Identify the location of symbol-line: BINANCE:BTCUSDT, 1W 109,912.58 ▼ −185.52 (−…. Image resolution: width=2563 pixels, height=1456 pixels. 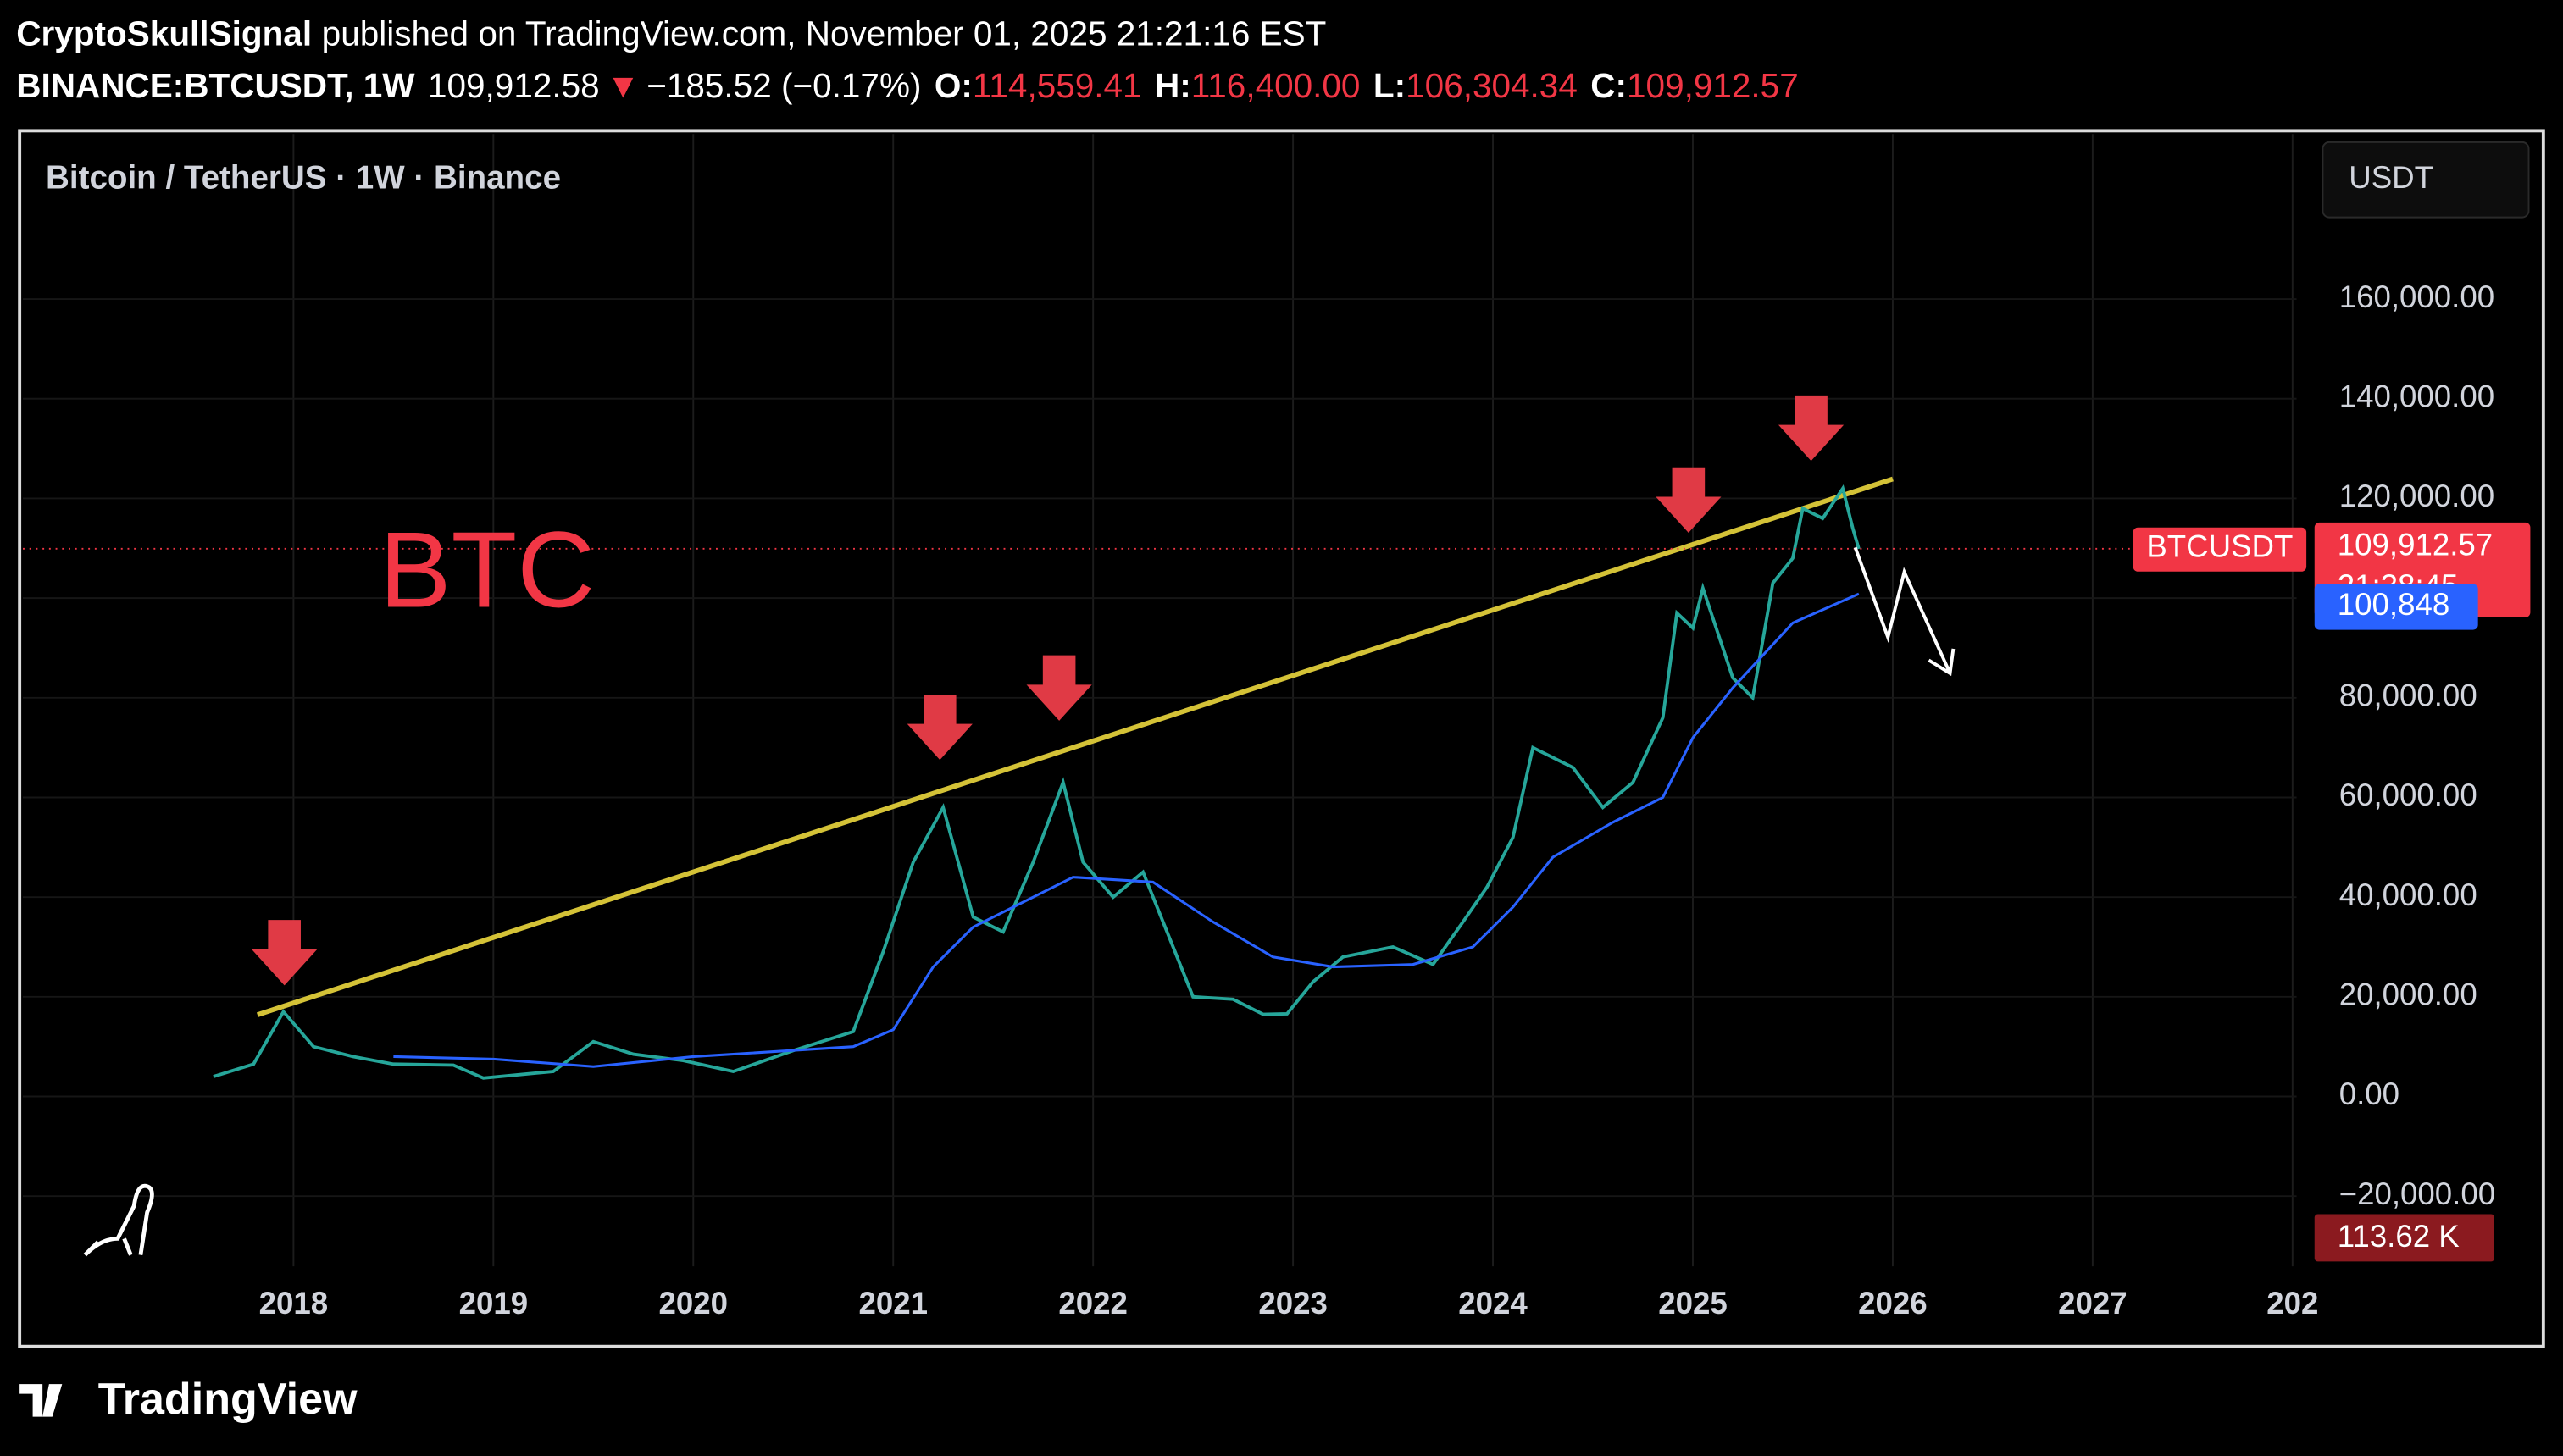
(907, 85).